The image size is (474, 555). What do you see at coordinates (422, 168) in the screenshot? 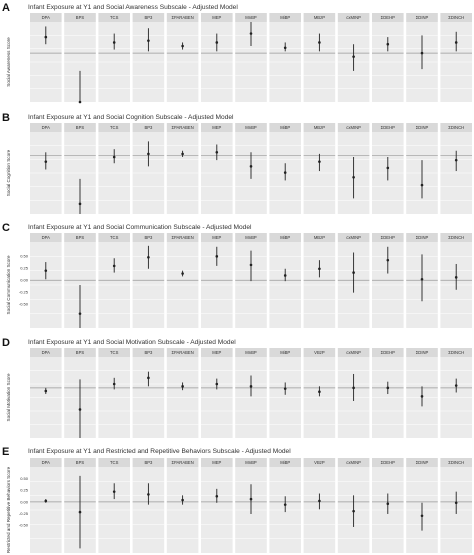
I see `facet-11: ΣDINP` at bounding box center [422, 168].